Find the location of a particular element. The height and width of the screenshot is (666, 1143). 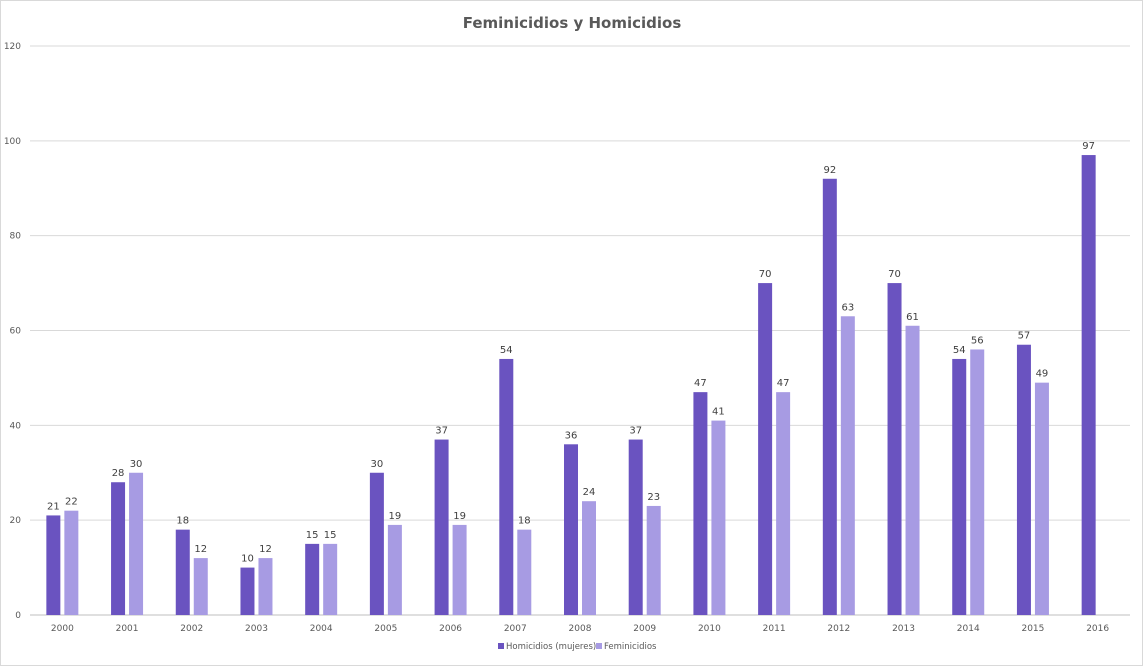

x-tick-label: 2006 is located at coordinates (450, 629).